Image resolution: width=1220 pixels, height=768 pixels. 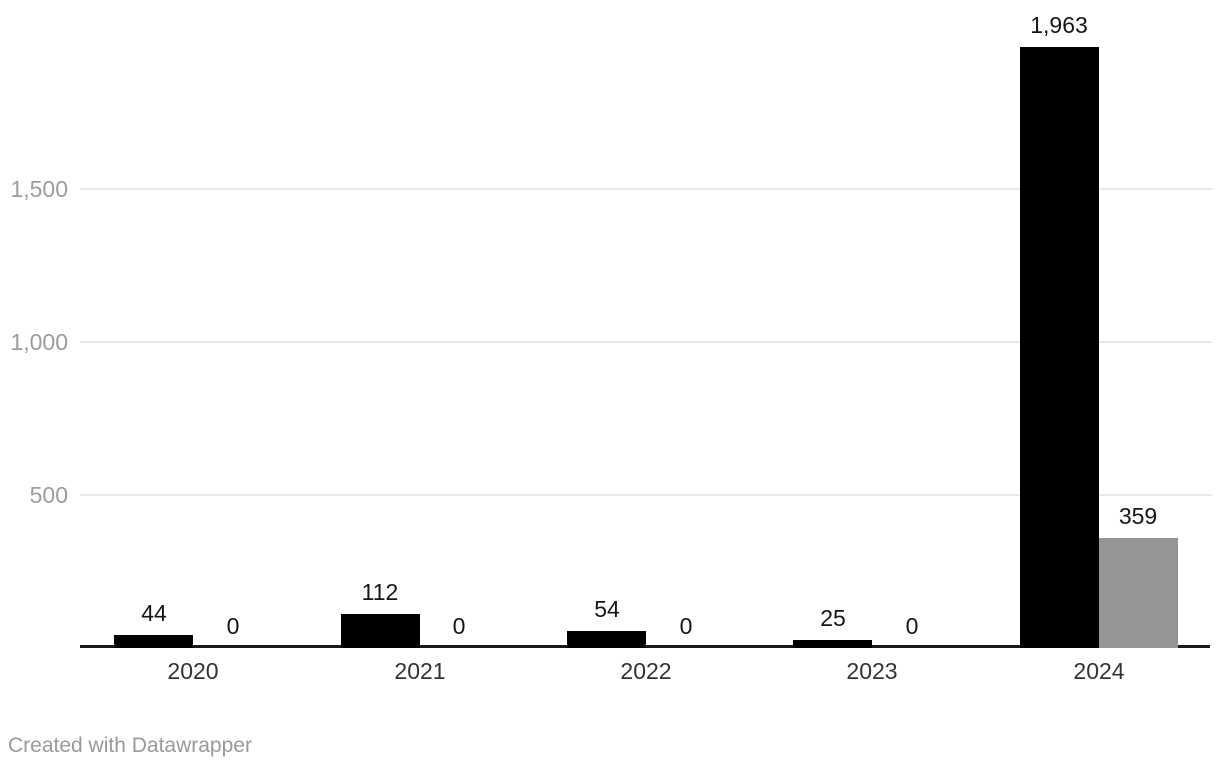 What do you see at coordinates (380, 631) in the screenshot?
I see `bar-2021-primary` at bounding box center [380, 631].